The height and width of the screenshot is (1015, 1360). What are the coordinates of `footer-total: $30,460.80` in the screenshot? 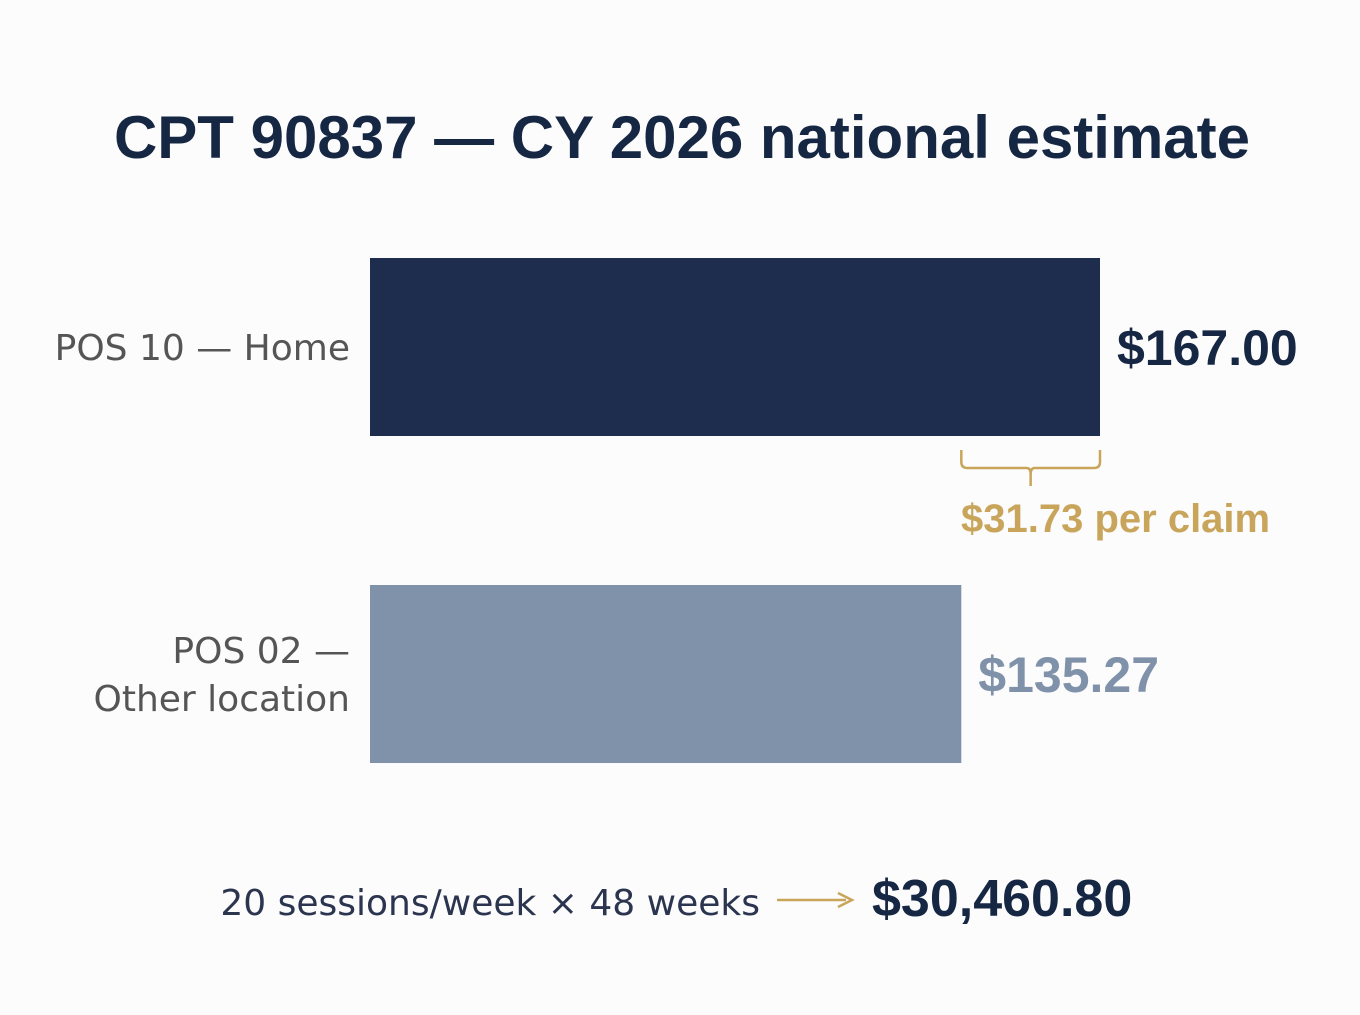 It's located at (1002, 899).